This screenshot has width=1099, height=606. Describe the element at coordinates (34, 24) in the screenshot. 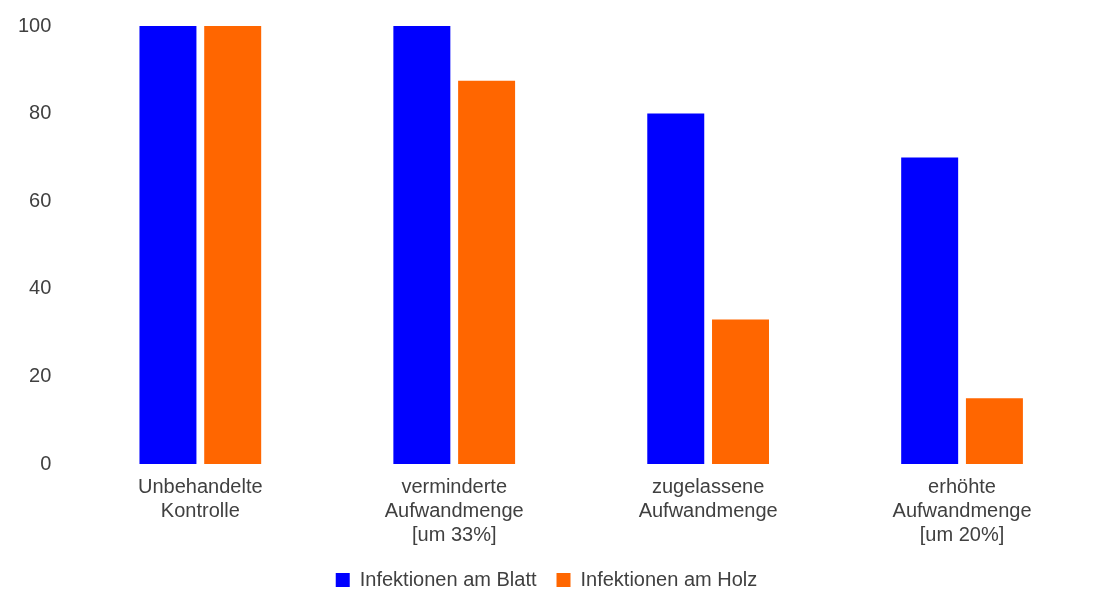

I see `y-tick-label: 100` at that location.